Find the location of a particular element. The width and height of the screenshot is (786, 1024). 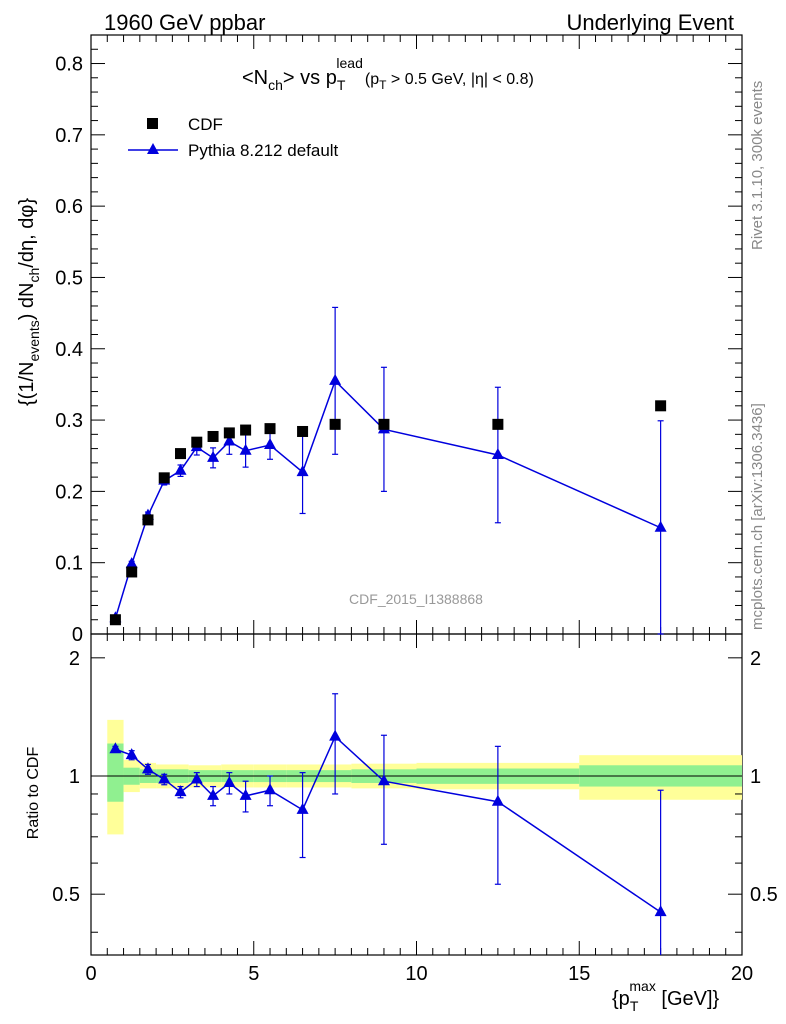

x-tick-label: 20 is located at coordinates (742, 974).